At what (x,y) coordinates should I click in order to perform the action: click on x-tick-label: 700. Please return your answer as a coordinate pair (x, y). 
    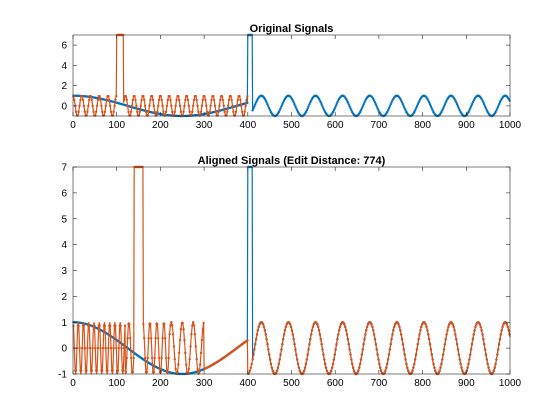
    Looking at the image, I should click on (379, 125).